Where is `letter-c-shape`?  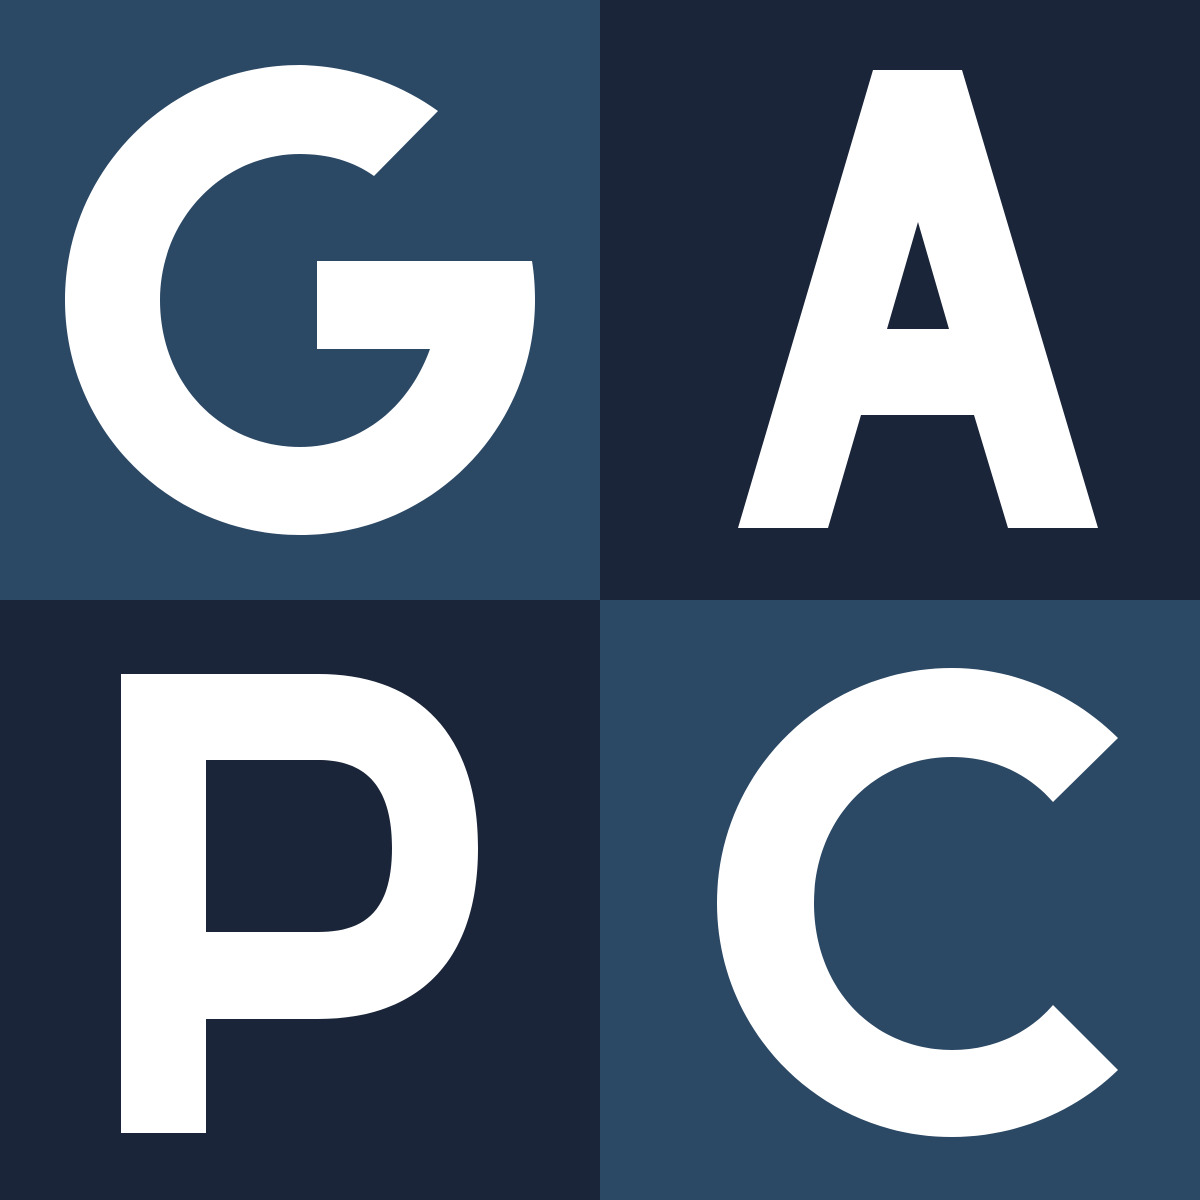 letter-c-shape is located at coordinates (917, 902).